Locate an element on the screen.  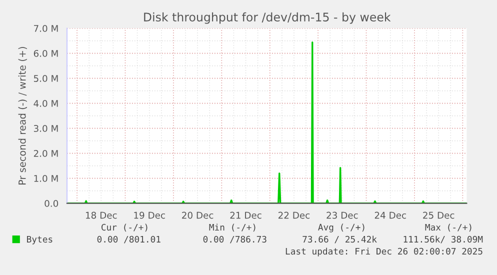
x-tick-label: 23 Dec is located at coordinates (342, 215).